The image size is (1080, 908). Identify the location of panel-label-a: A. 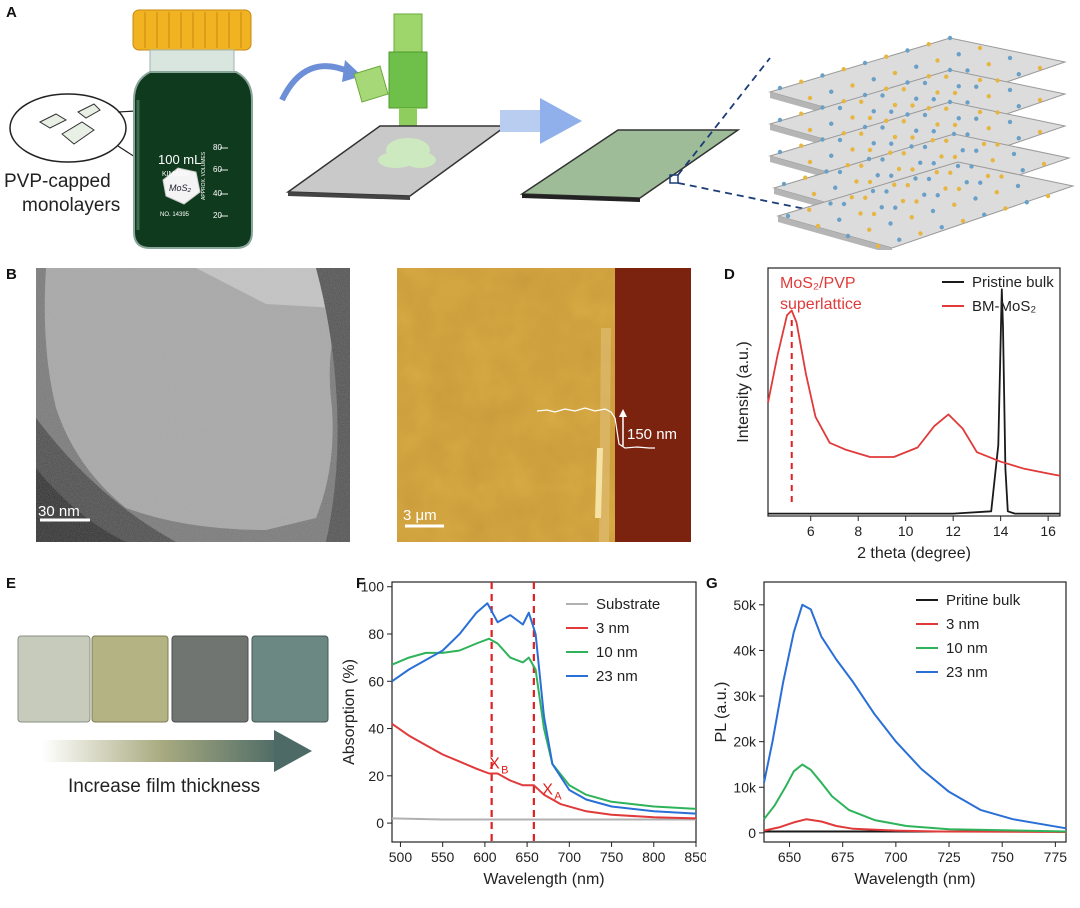
(11, 12).